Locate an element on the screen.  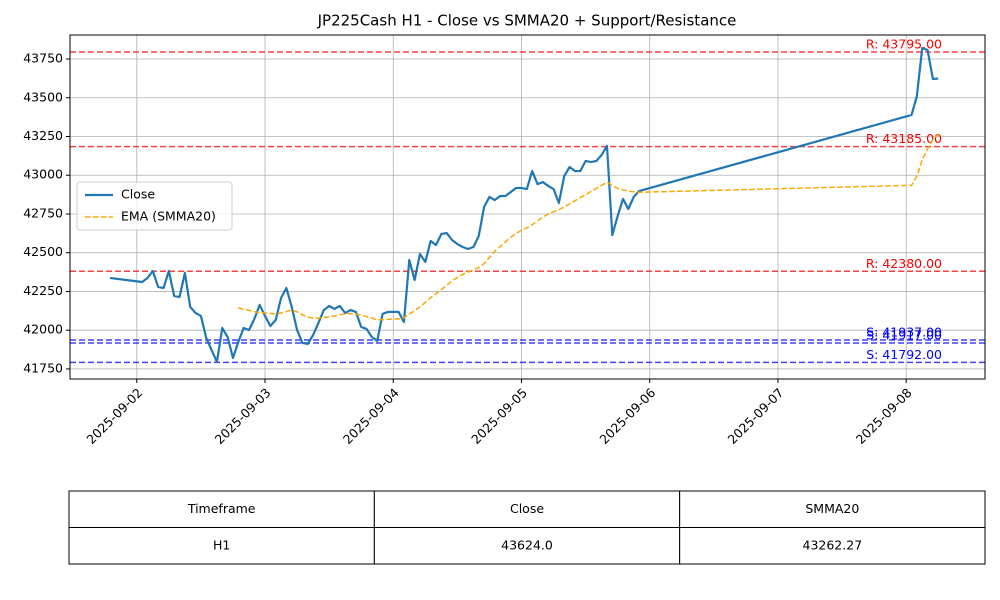
table-value: 43262.27 is located at coordinates (833, 544).